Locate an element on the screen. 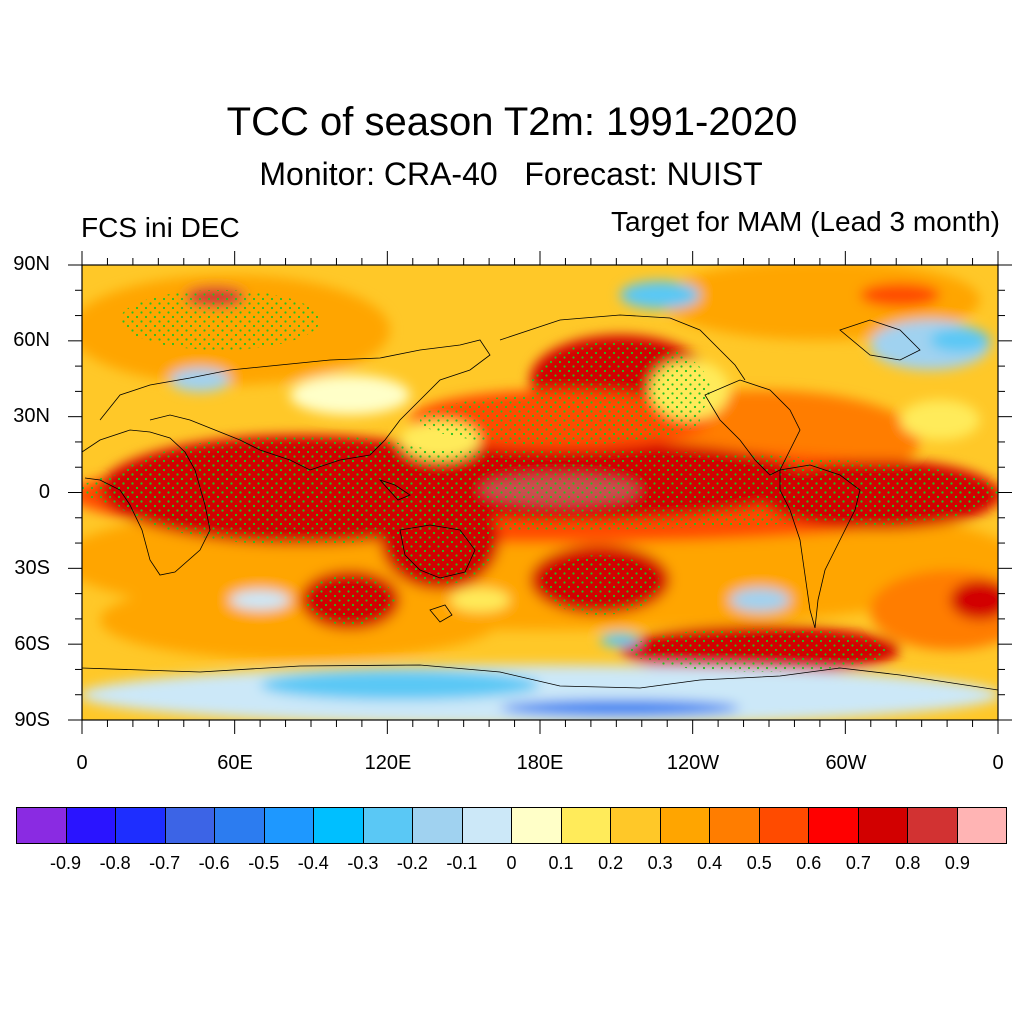 This screenshot has height=1024, width=1024. colorbar-label: 0.6 is located at coordinates (809, 863).